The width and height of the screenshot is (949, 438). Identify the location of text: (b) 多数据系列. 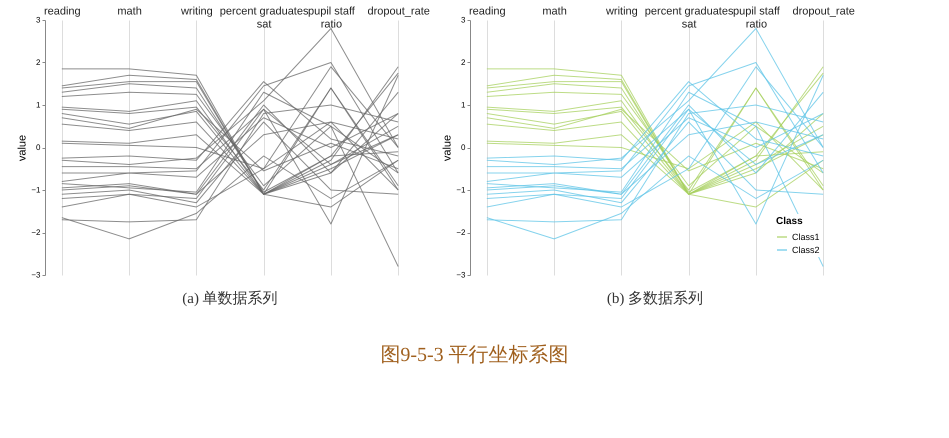
(655, 298).